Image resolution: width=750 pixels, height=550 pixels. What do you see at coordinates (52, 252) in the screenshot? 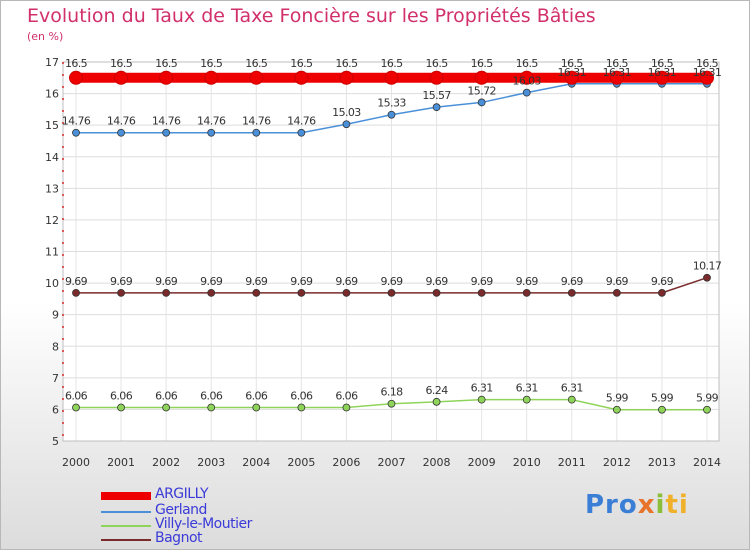
I see `y-tick-label: 11` at bounding box center [52, 252].